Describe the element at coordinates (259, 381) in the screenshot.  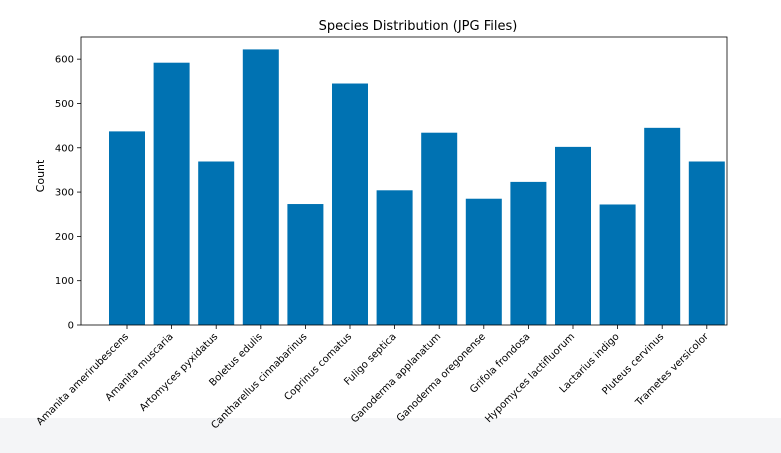
I see `x-tick-label: Cantharellus cinnabarinus` at that location.